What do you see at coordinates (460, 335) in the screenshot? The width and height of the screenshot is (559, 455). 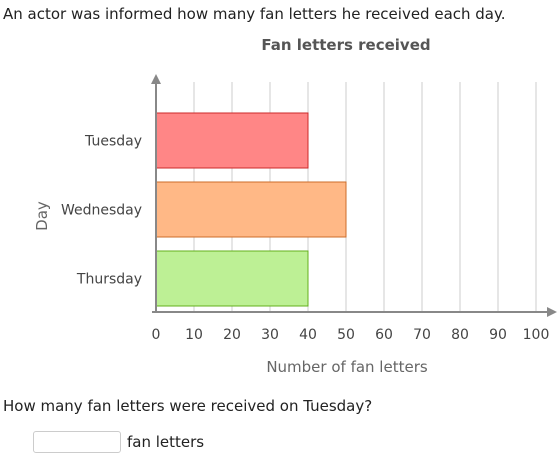 I see `x-tick-label: 80` at bounding box center [460, 335].